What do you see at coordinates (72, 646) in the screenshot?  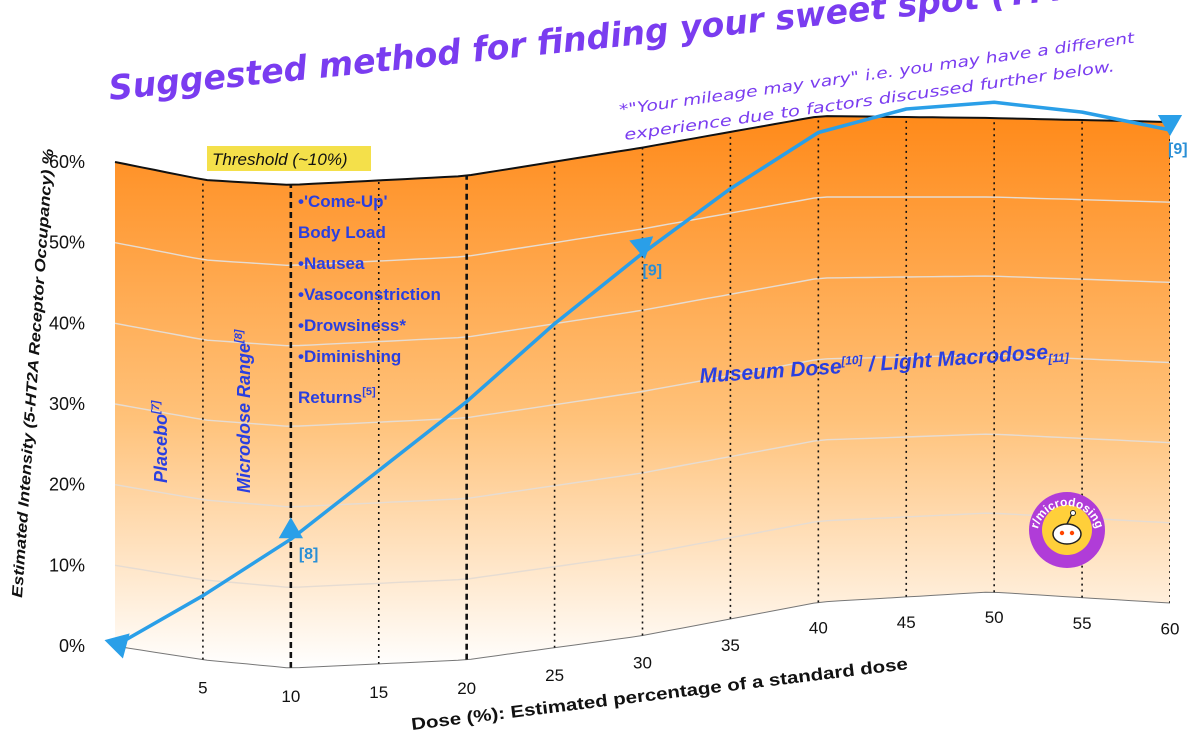 I see `y-tick-label: 0%` at bounding box center [72, 646].